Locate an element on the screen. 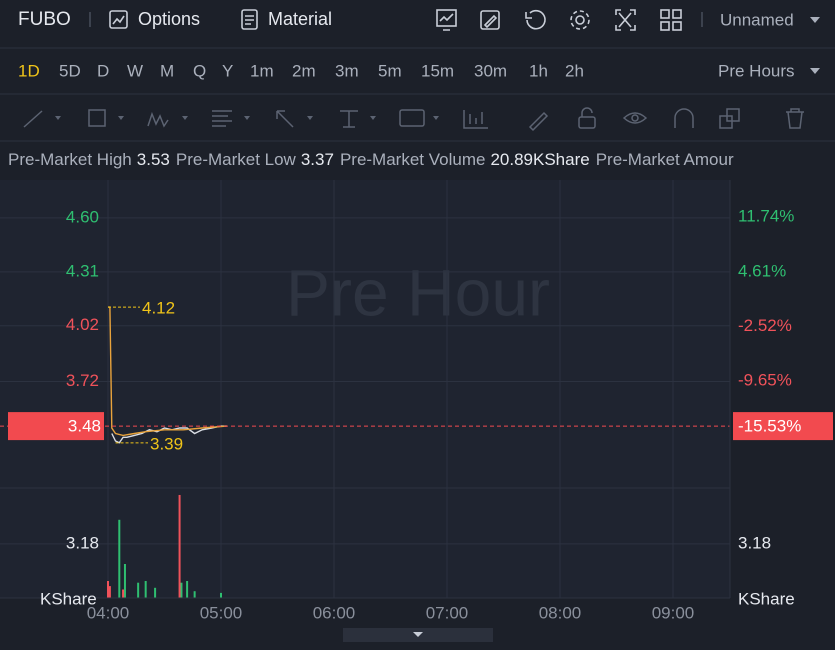 The image size is (835, 650). layout-button is located at coordinates (671, 20).